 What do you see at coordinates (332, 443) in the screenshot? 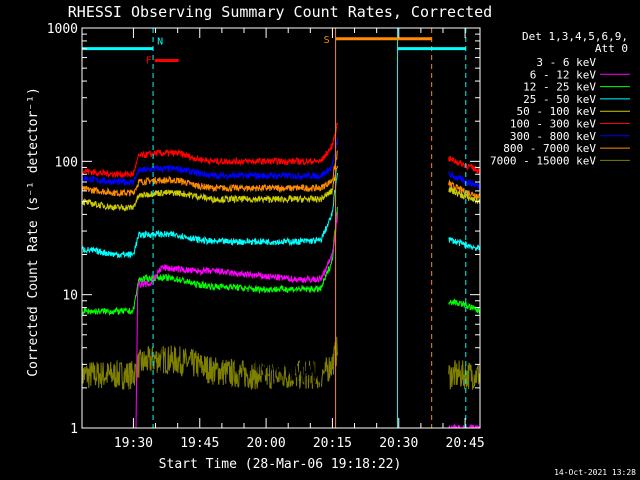
I see `x-tick-label: 20:15` at bounding box center [332, 443].